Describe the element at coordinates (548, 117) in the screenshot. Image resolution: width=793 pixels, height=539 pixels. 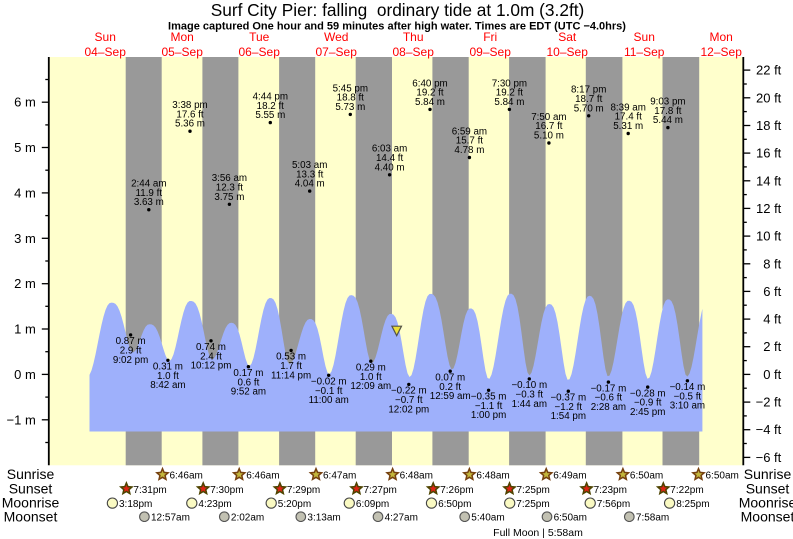
I see `svg-text: 7:50 am` at that location.